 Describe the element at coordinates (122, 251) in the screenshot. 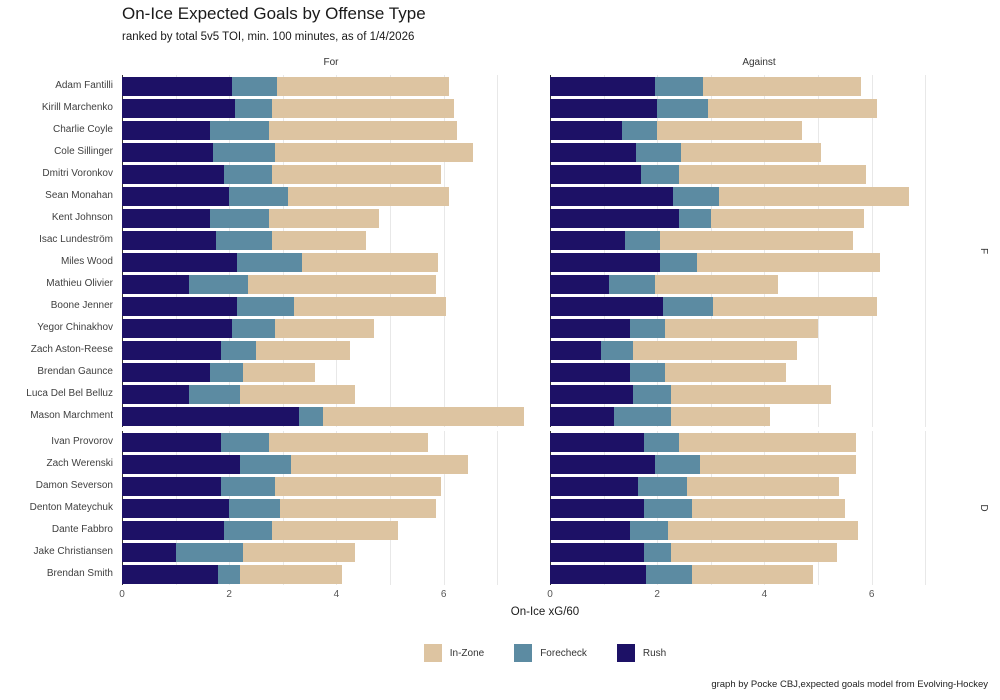

I see `y-axis-line` at that location.